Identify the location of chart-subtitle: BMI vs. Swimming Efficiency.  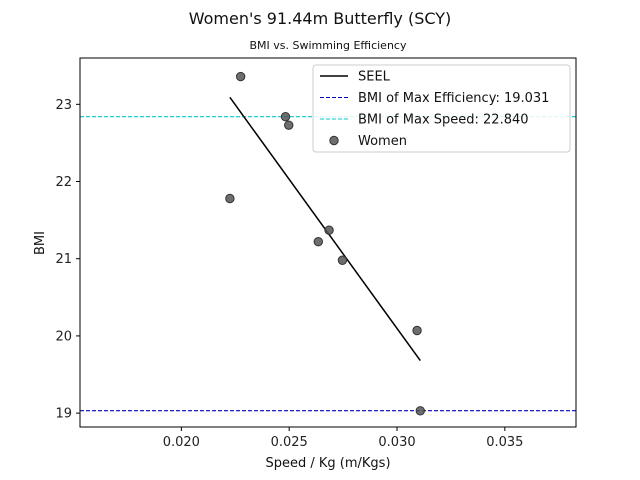
(328, 45).